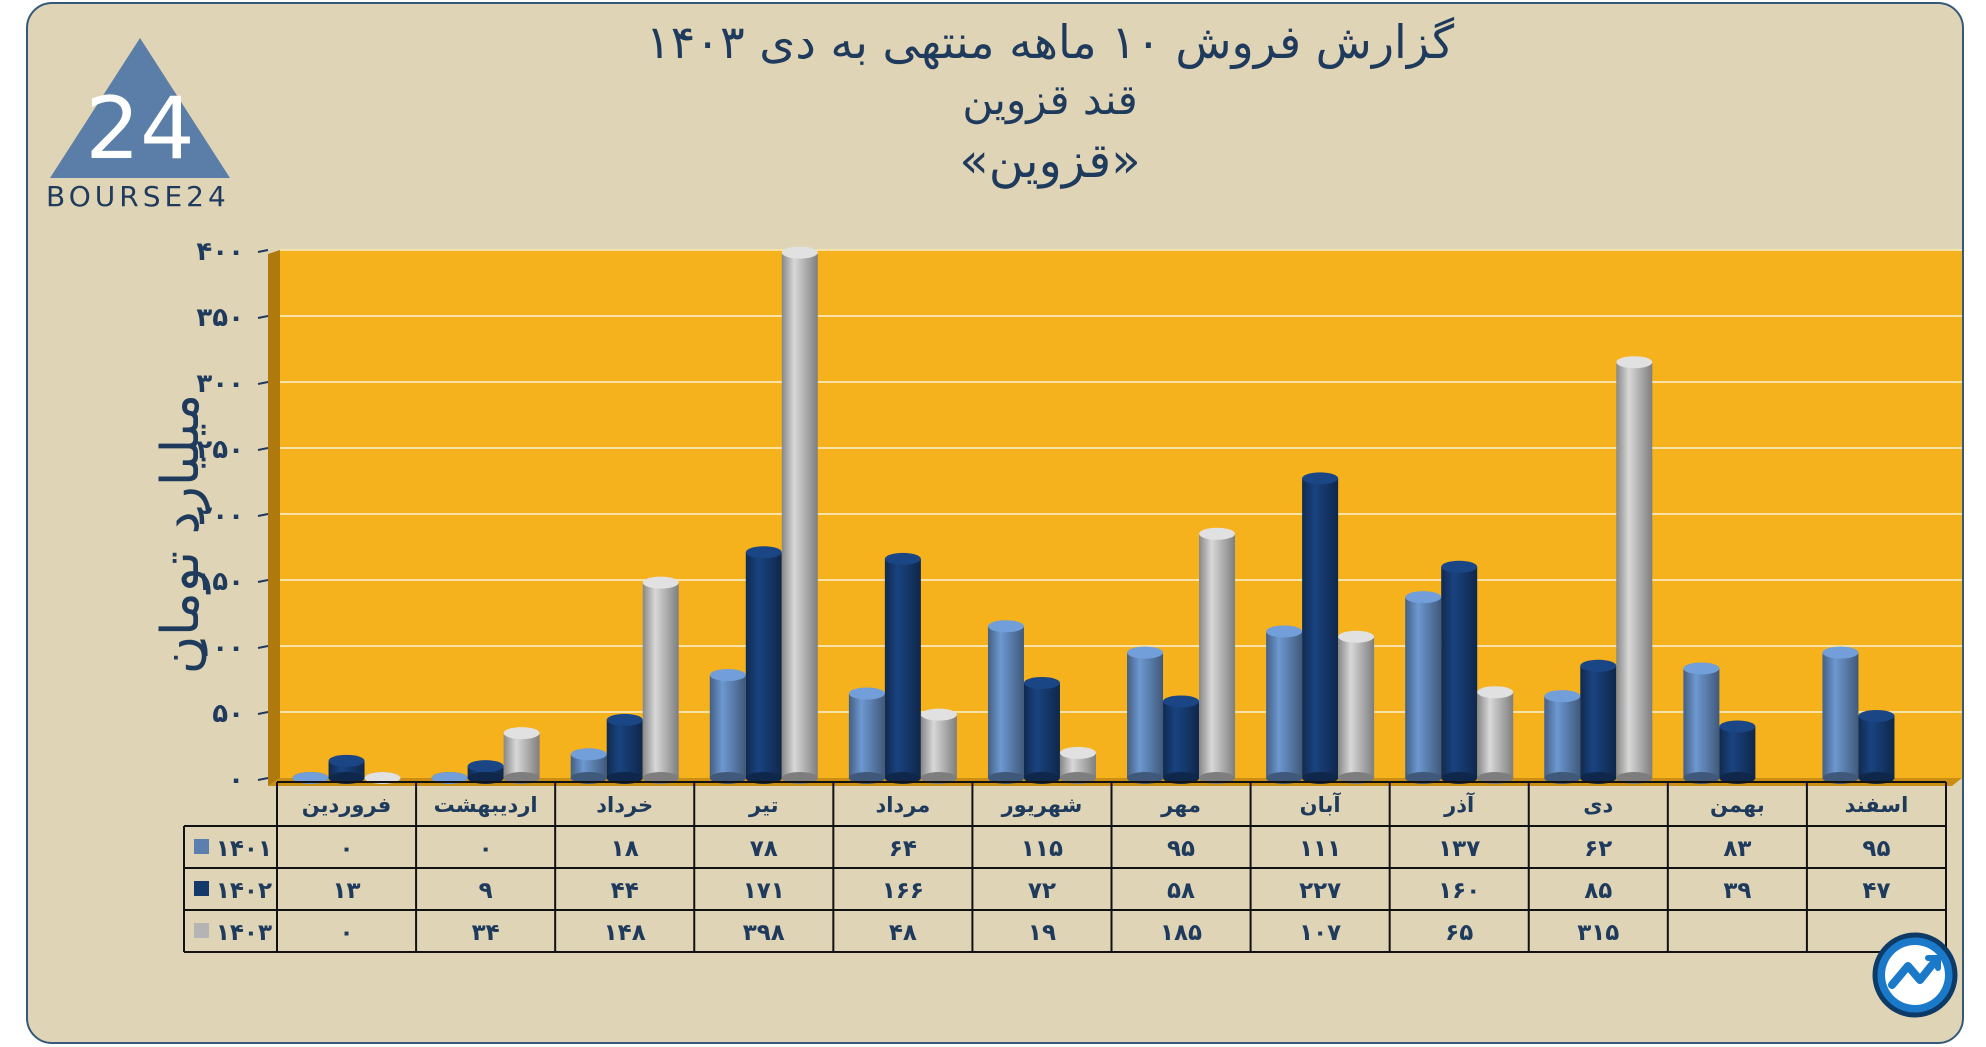  What do you see at coordinates (624, 805) in the screenshot?
I see `category-label: خرداد` at bounding box center [624, 805].